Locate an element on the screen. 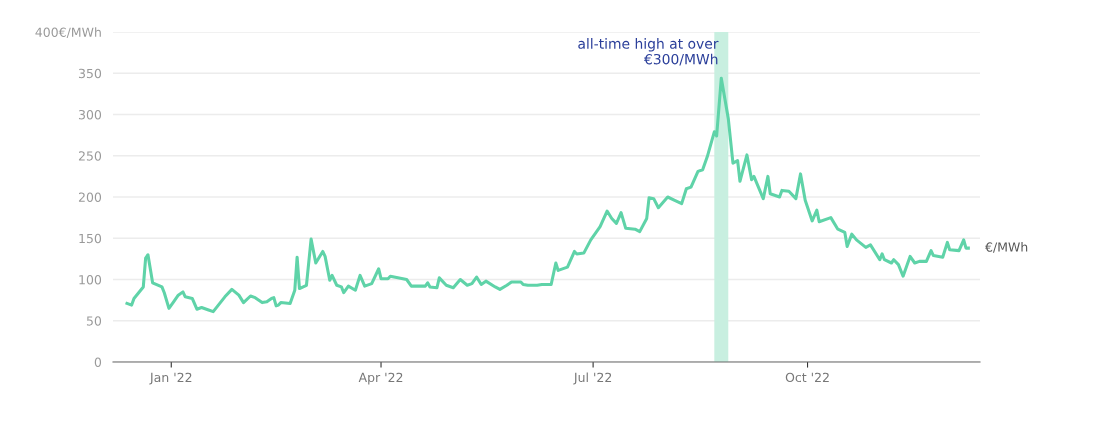 This screenshot has width=1107, height=421. y-tick-label: 0 is located at coordinates (98, 362).